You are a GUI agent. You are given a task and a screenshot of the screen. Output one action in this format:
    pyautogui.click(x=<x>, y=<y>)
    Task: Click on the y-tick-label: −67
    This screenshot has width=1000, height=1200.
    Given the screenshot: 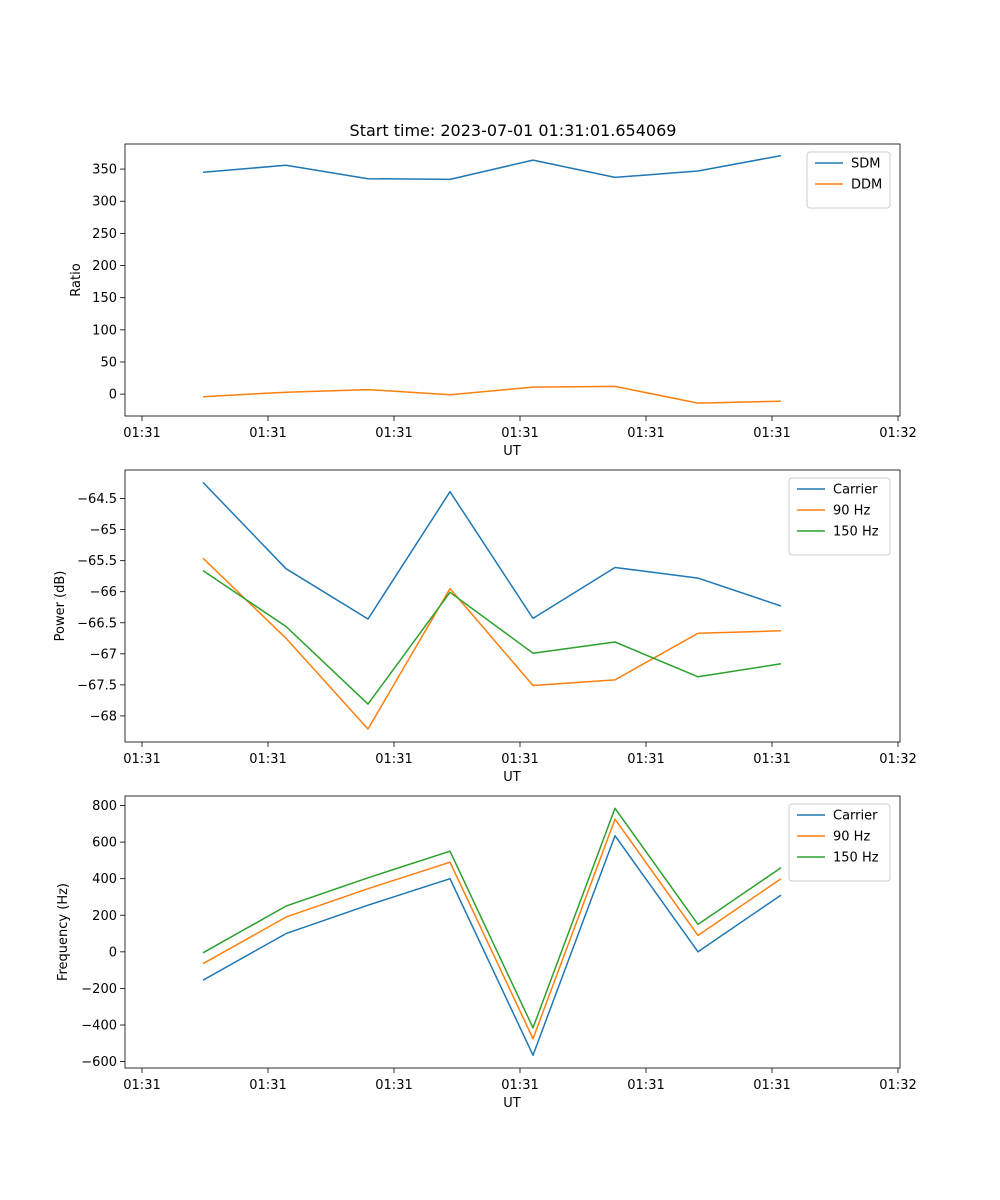 What is the action you would take?
    pyautogui.click(x=103, y=654)
    